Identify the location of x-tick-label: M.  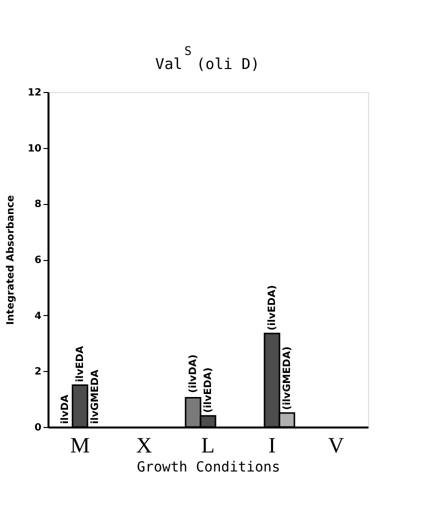
(80, 445).